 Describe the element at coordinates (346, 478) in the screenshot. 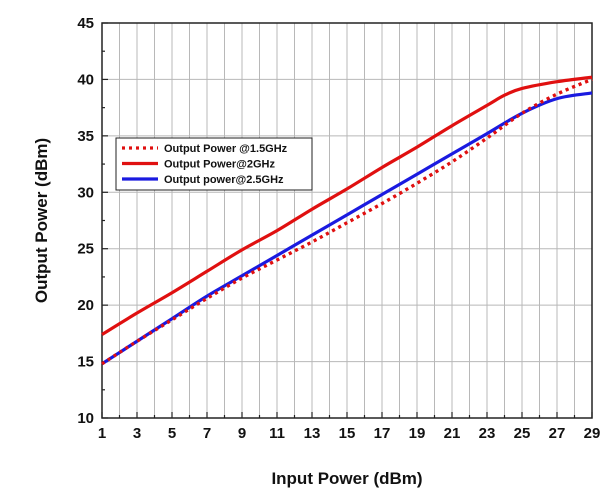

I see `x-axis-label: Input Power (dBm)` at that location.